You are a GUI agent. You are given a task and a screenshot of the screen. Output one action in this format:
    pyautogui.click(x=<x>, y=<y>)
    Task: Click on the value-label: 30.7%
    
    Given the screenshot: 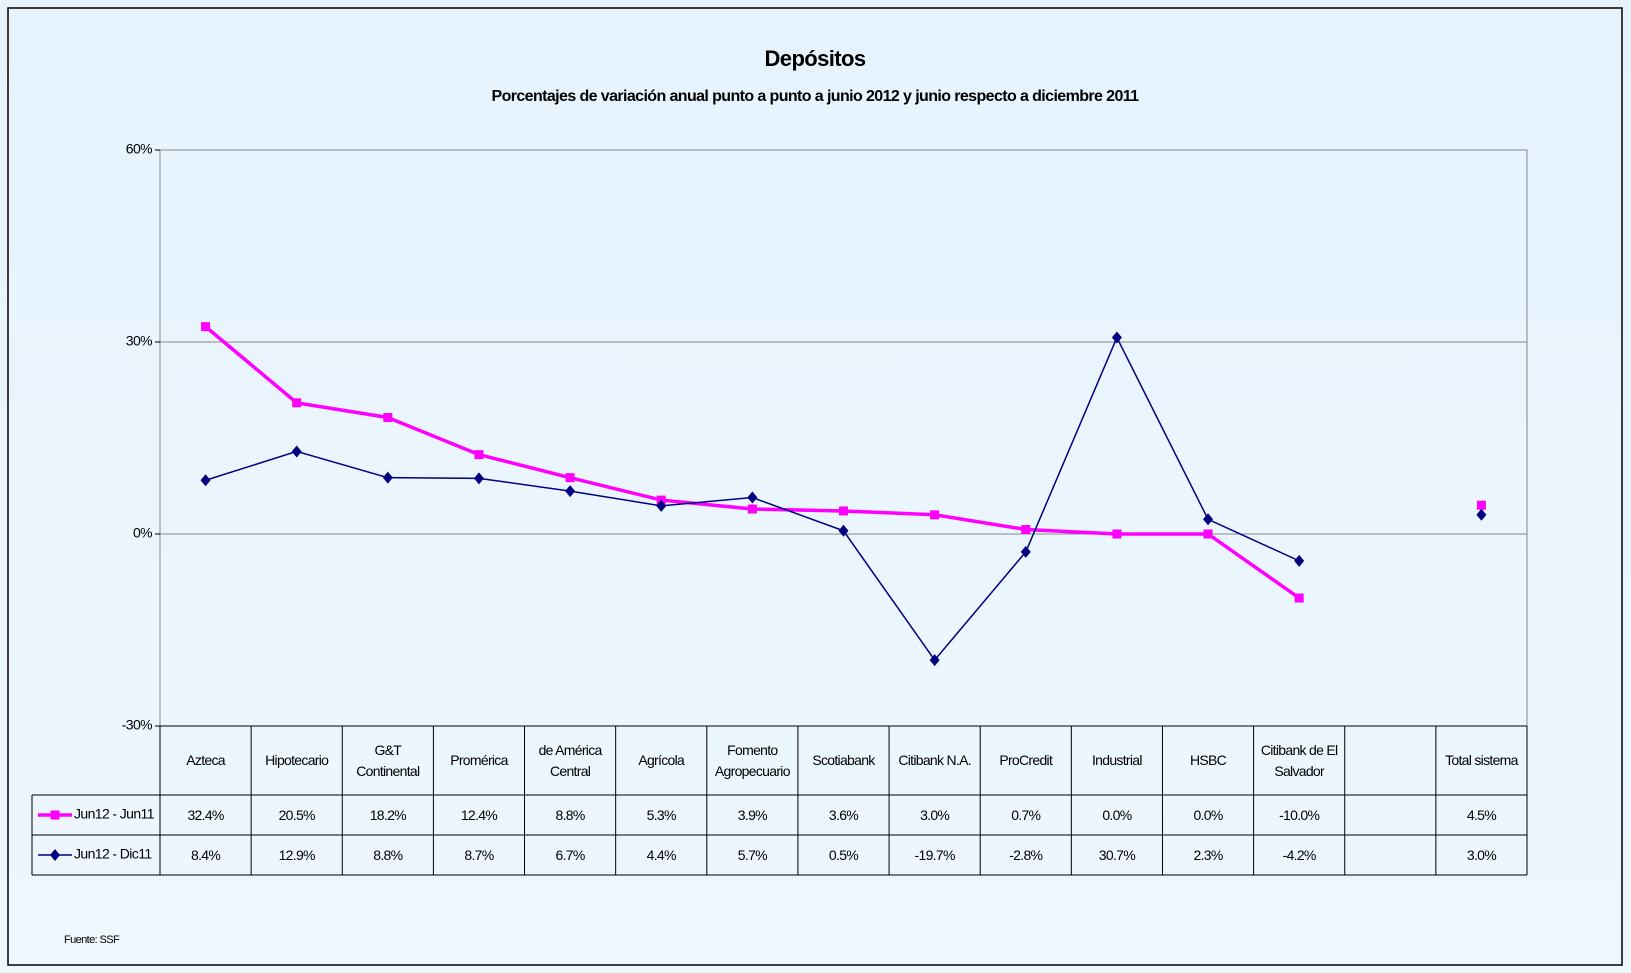 What is the action you would take?
    pyautogui.click(x=1117, y=854)
    